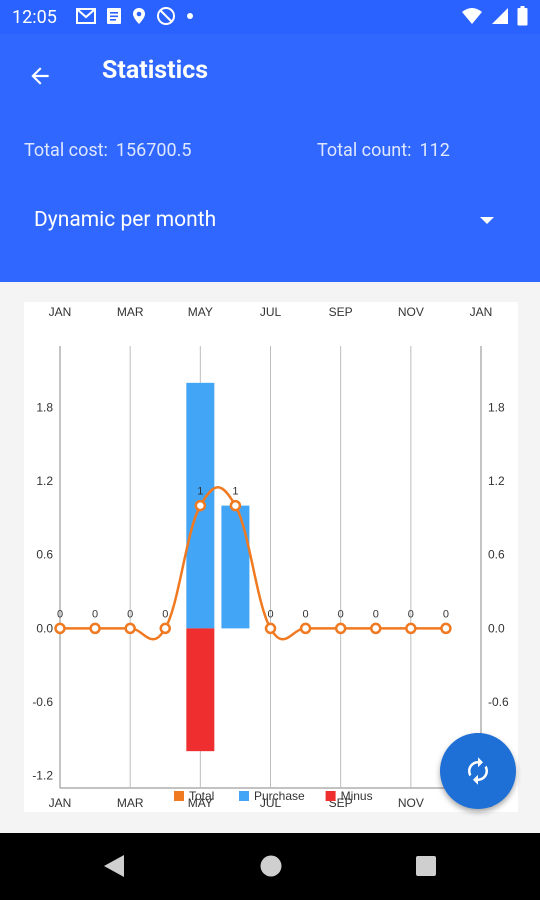  Describe the element at coordinates (139, 16) in the screenshot. I see `location-icon` at that location.